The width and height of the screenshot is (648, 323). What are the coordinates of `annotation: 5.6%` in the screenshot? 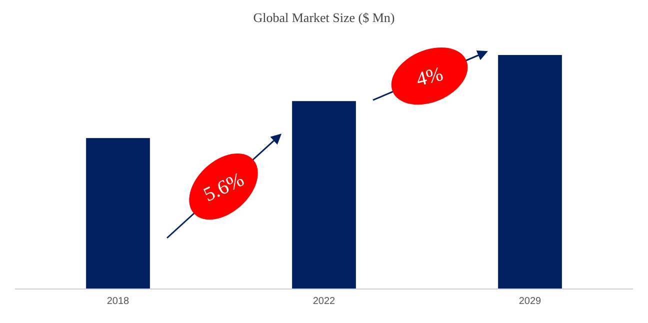 It's located at (224, 187).